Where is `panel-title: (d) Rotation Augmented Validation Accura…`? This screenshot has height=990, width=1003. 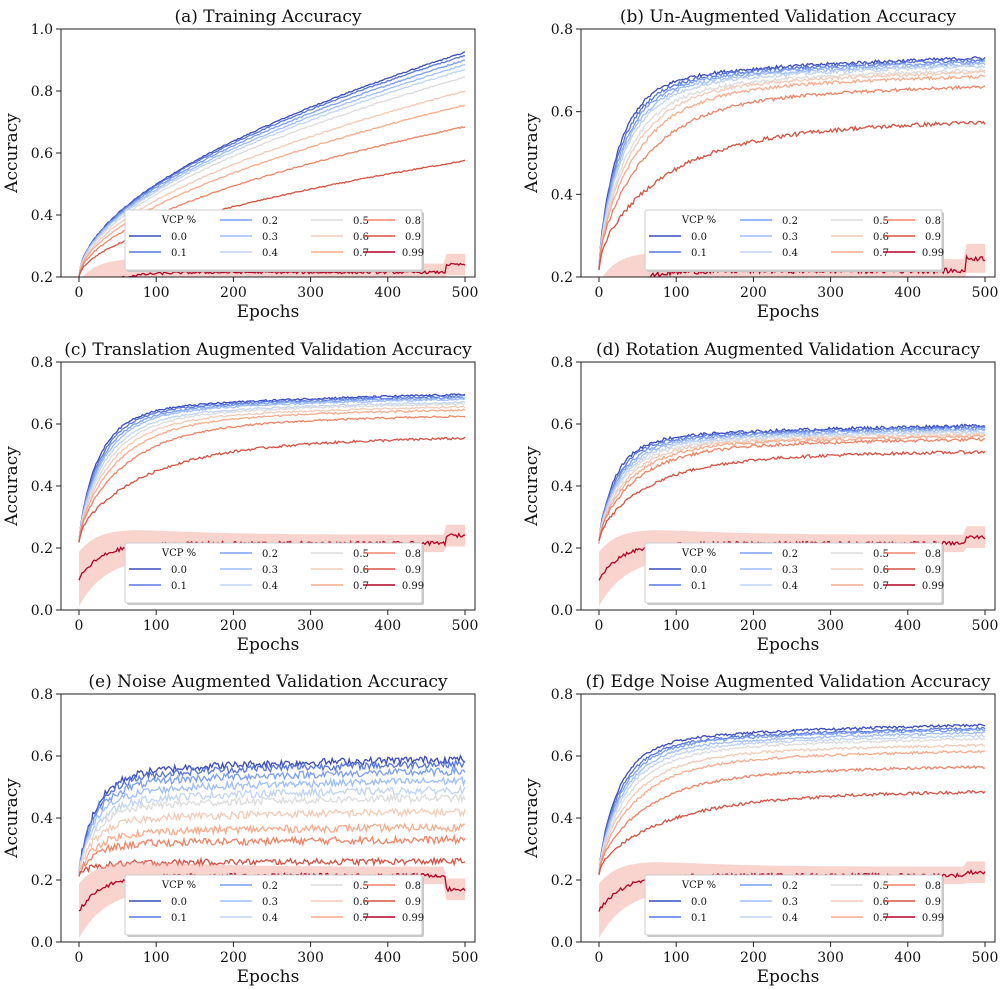 panel-title: (d) Rotation Augmented Validation Accura… is located at coordinates (788, 350).